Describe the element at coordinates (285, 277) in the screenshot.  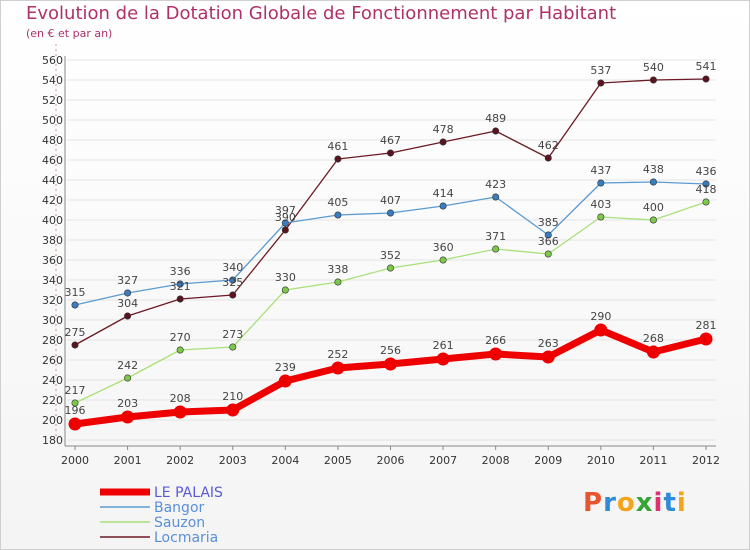
I see `data-label: 330` at that location.